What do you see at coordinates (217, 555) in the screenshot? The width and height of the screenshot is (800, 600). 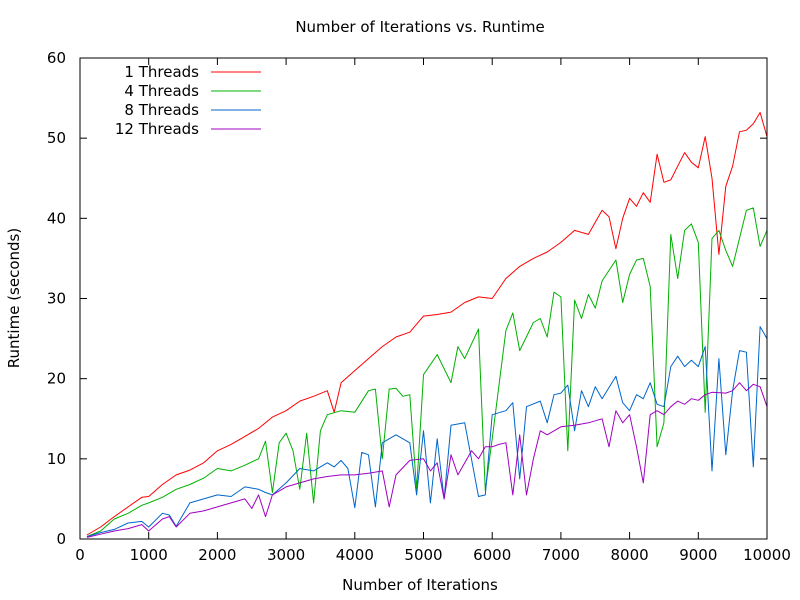 I see `x-tick-label: 2000` at bounding box center [217, 555].